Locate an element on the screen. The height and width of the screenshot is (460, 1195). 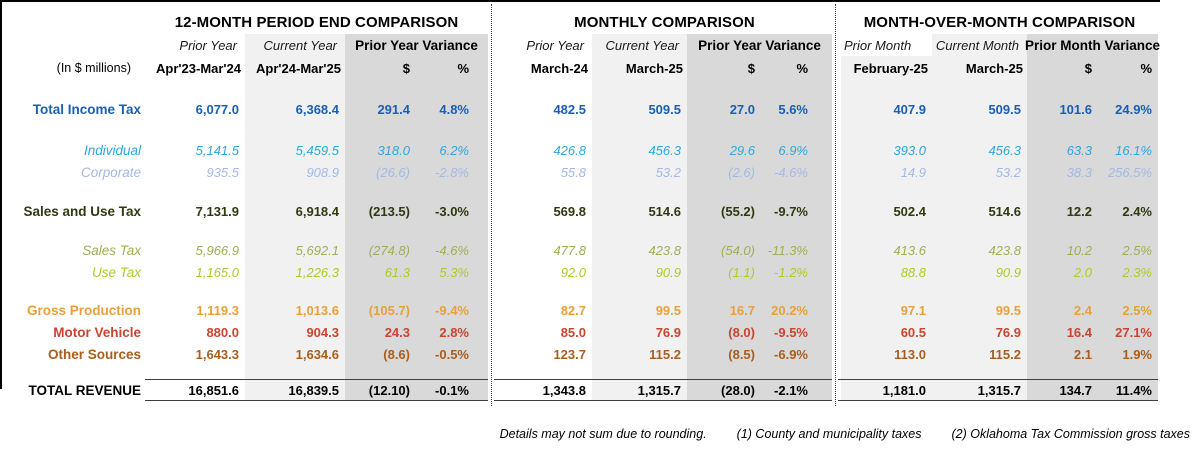
s2-current-year-header: Current Year is located at coordinates (642, 45).